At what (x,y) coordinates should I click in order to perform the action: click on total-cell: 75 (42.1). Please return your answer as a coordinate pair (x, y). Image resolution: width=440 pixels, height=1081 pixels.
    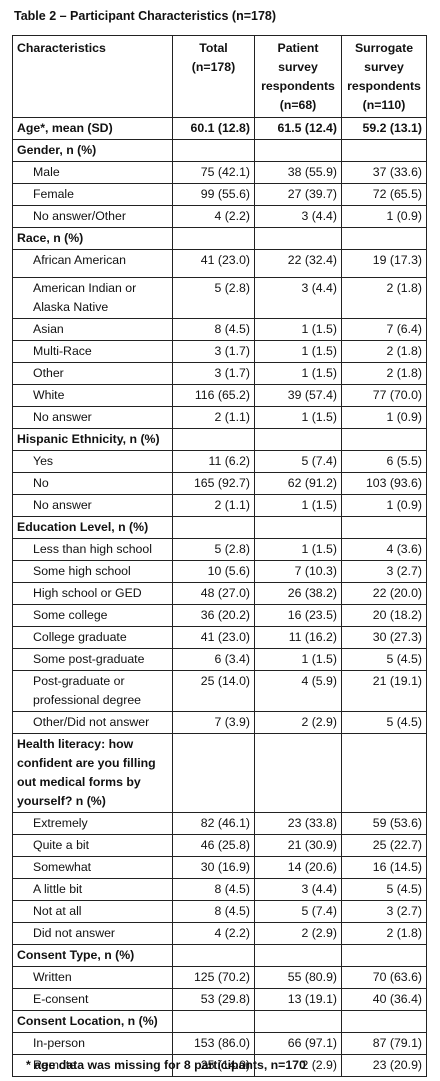
    Looking at the image, I should click on (213, 172).